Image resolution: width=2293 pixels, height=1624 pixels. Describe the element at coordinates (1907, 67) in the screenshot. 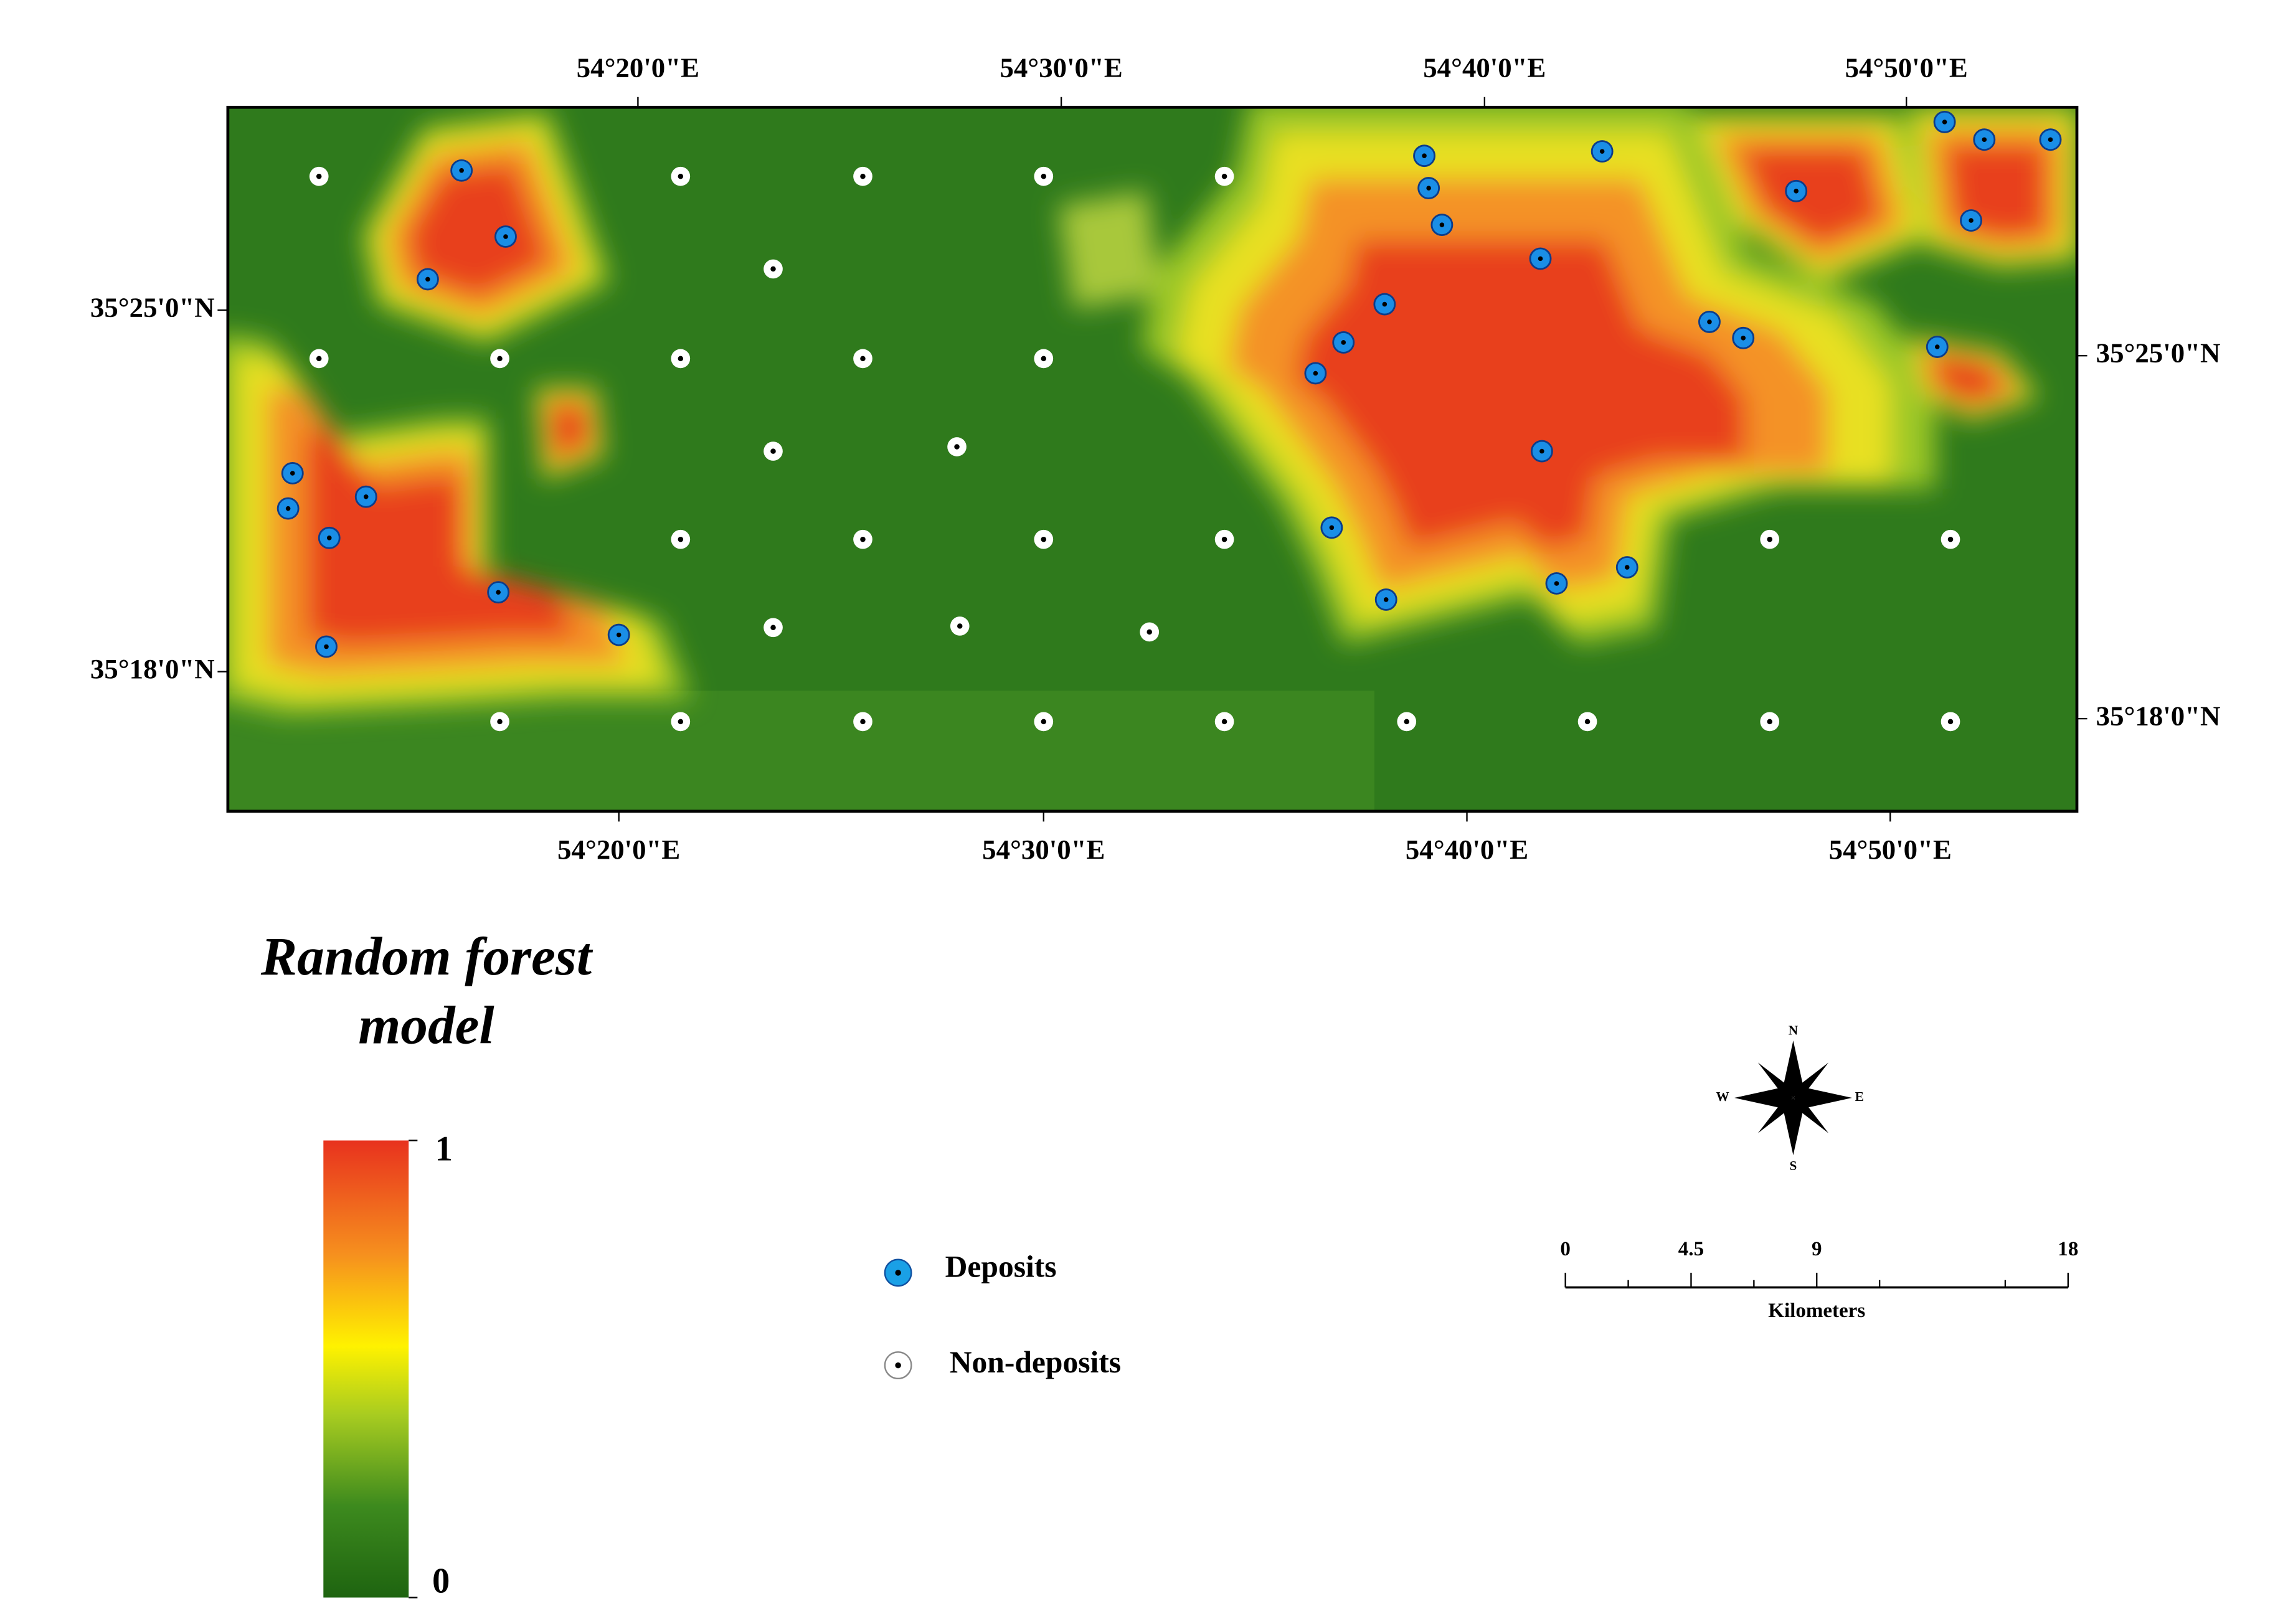

I see `top-lon-label: 54°50'0"E` at that location.